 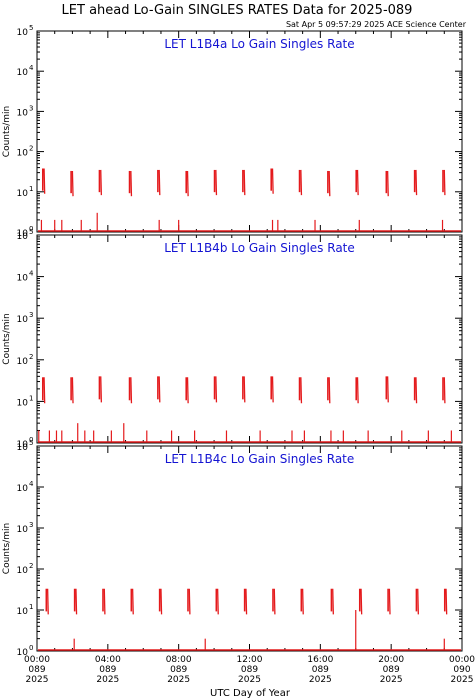 I want to click on panel-title: LET L1B4c Lo Gain Singles Rate, so click(x=260, y=459).